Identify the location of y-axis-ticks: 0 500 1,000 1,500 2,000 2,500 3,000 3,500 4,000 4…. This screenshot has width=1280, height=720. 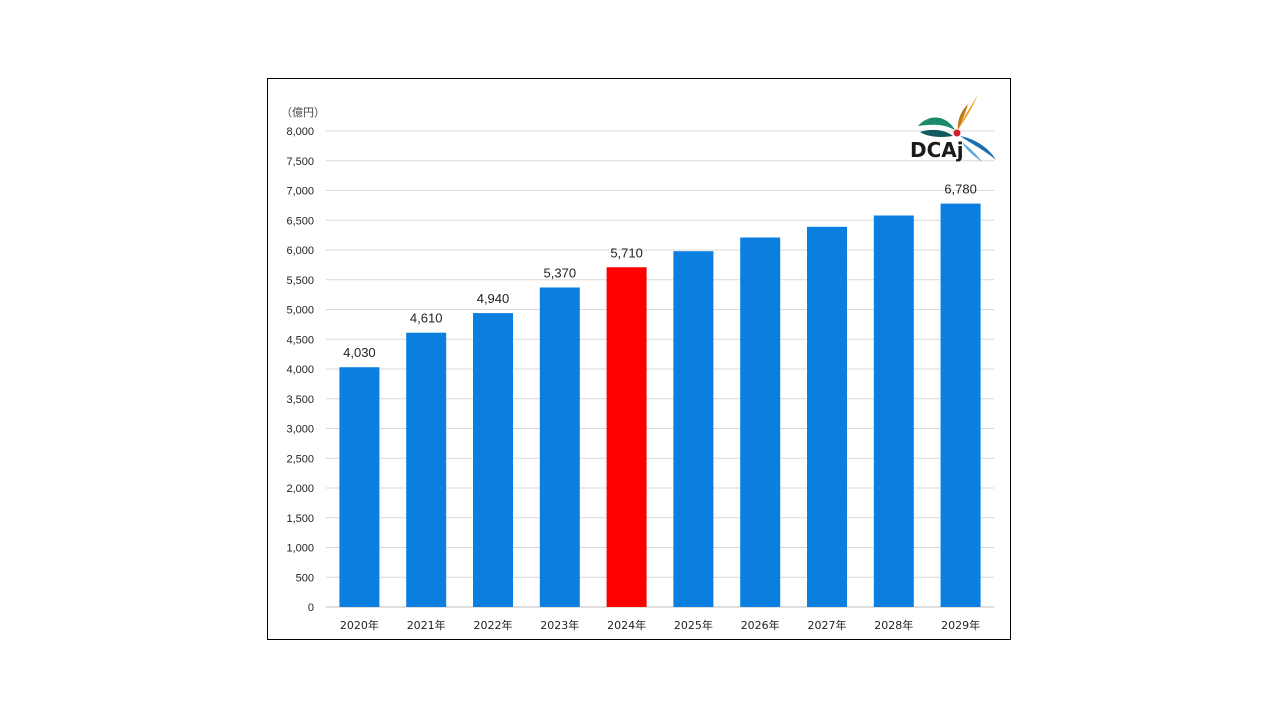
(300, 370).